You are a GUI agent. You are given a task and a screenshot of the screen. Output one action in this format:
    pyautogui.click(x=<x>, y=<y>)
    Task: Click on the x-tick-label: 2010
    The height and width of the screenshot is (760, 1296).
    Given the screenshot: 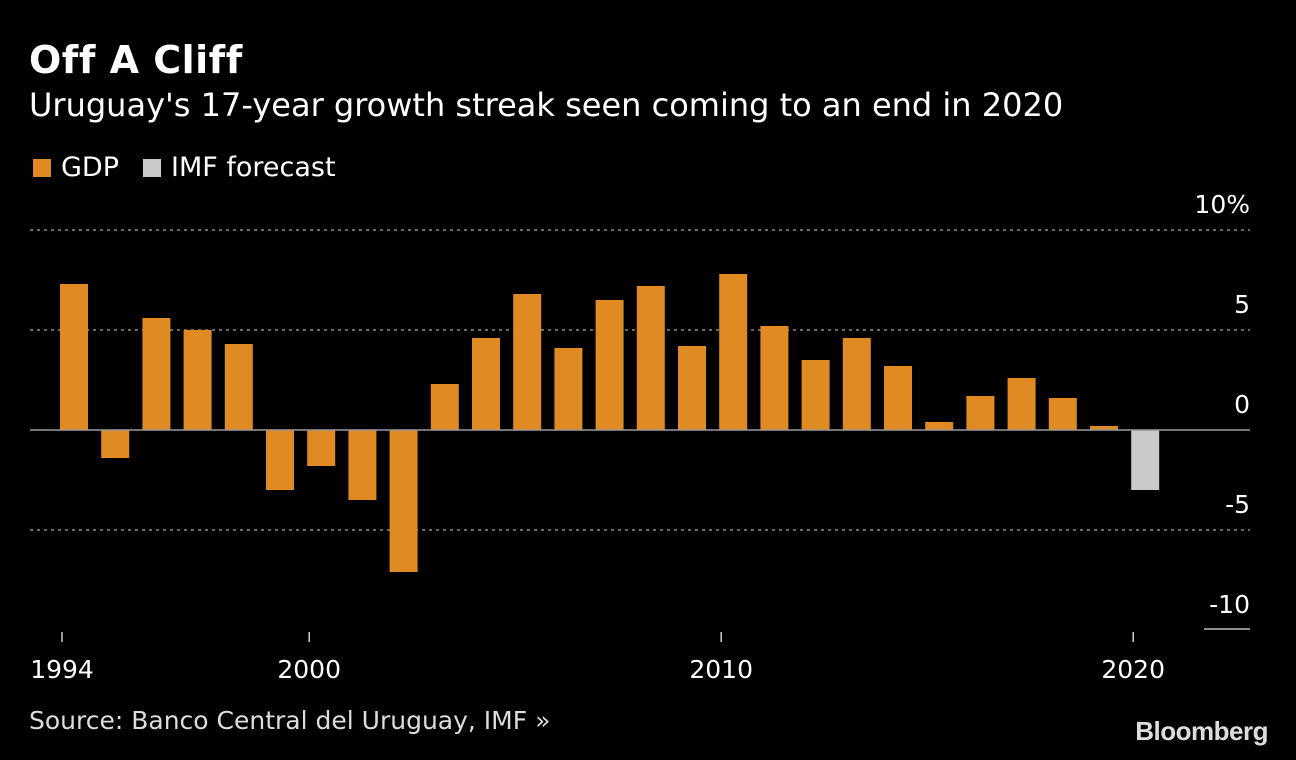 What is the action you would take?
    pyautogui.click(x=721, y=669)
    